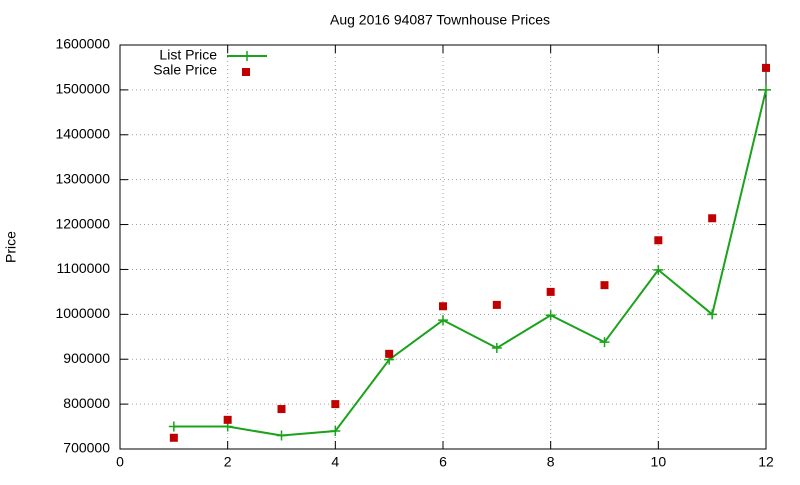  I want to click on y-axis-label: Price, so click(11, 247).